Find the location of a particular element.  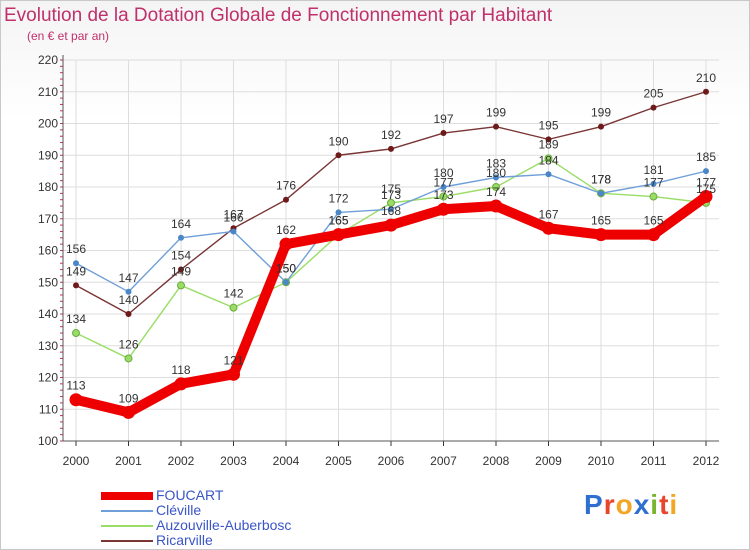

data-label-ricarville: 197 is located at coordinates (443, 119).